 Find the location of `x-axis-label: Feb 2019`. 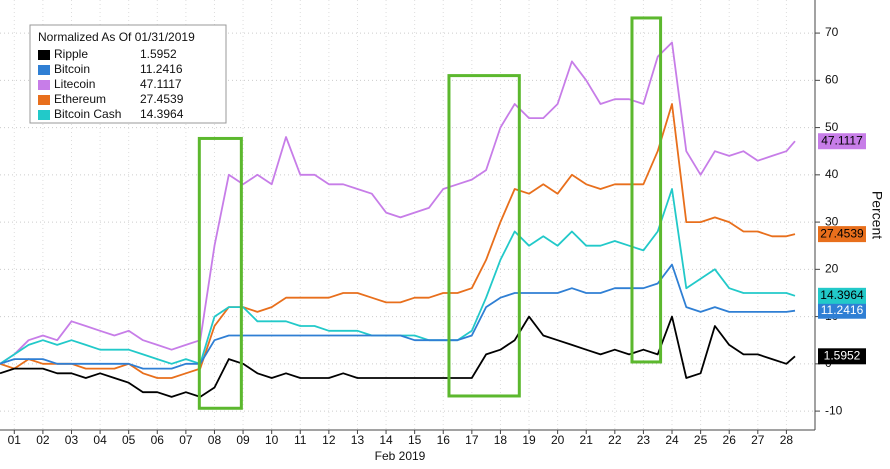

x-axis-label: Feb 2019 is located at coordinates (400, 456).